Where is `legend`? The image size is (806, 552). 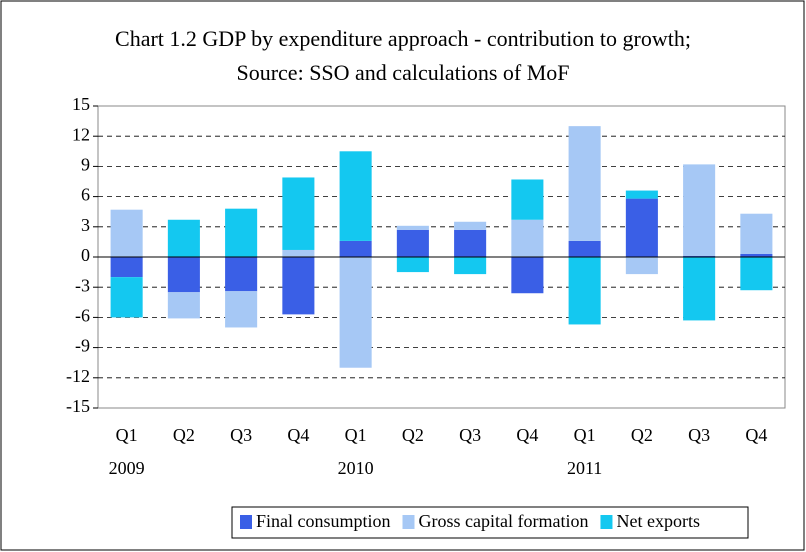
legend is located at coordinates (490, 522).